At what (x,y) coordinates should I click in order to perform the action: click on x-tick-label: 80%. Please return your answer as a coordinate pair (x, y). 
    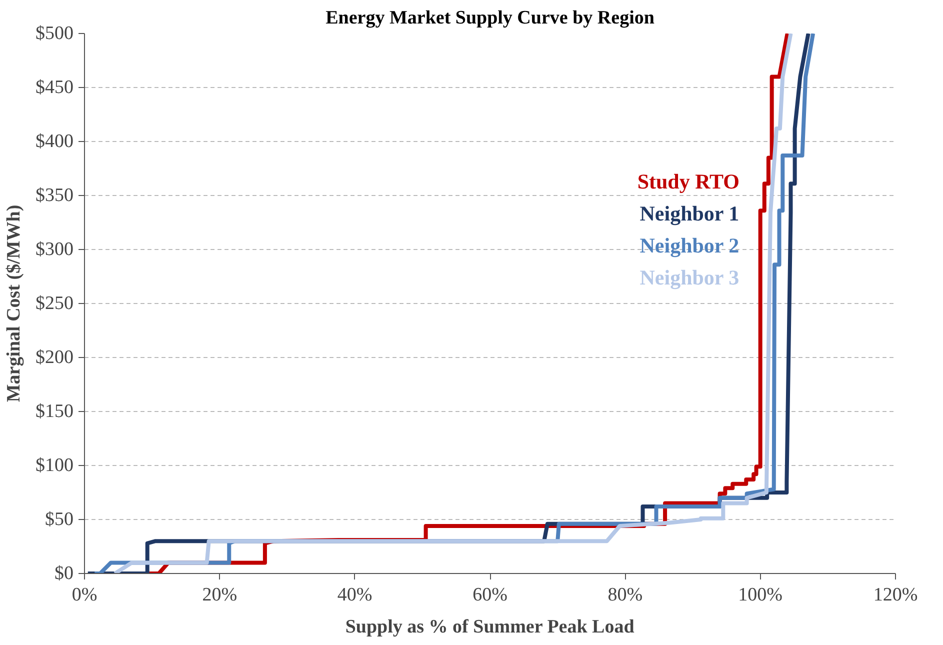
    Looking at the image, I should click on (625, 595).